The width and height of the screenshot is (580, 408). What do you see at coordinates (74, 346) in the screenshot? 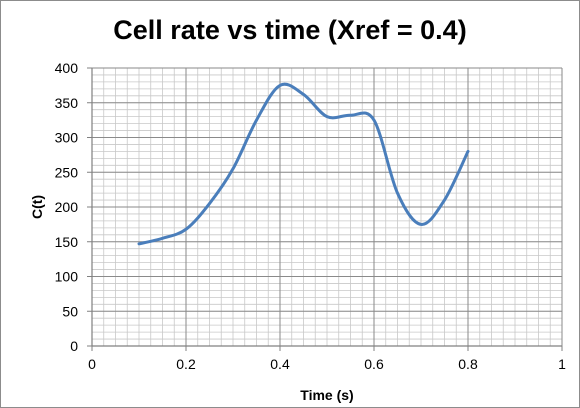
I see `y-tick-label: 0` at bounding box center [74, 346].